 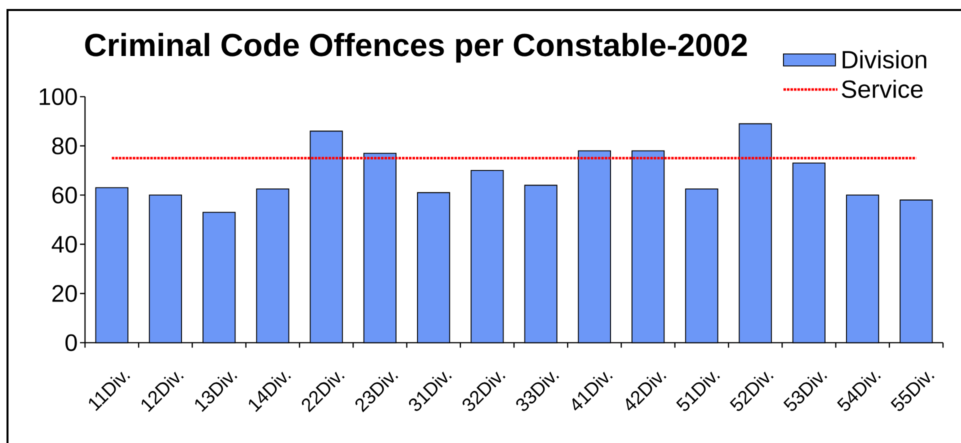 What do you see at coordinates (58, 97) in the screenshot?
I see `y-tick-label: 100` at bounding box center [58, 97].